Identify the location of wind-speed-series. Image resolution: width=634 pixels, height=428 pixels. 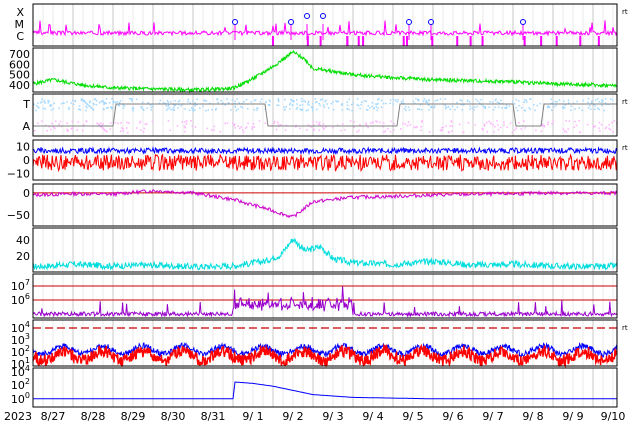
(325, 71).